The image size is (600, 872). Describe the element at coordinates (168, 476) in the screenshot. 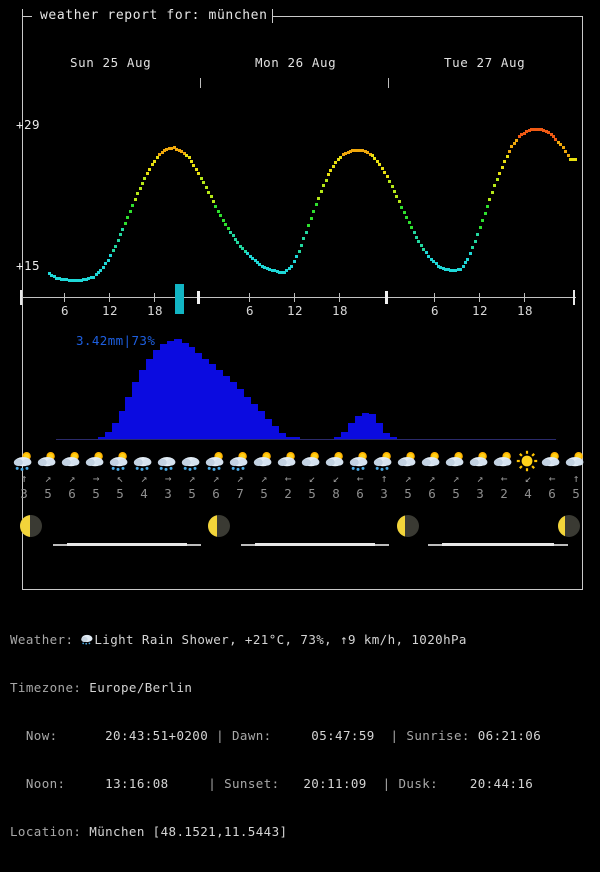

I see `hourly-forecast-cell: → 3` at that location.